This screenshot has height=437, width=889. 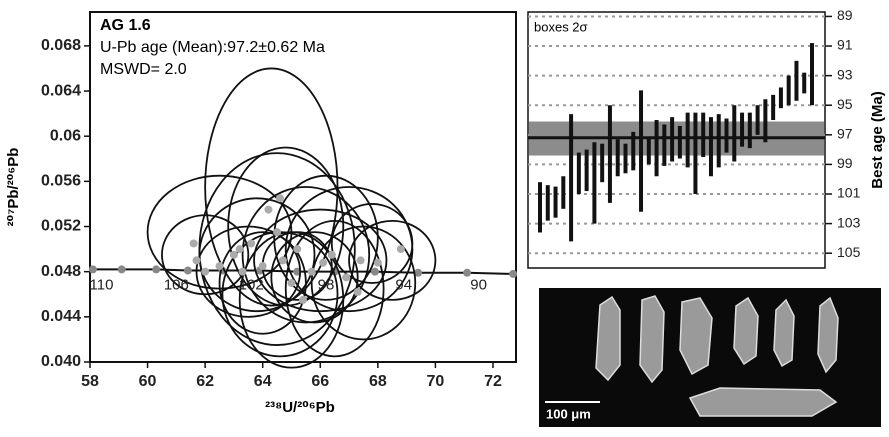 What do you see at coordinates (493, 381) in the screenshot?
I see `x-tick-label: 72` at bounding box center [493, 381].